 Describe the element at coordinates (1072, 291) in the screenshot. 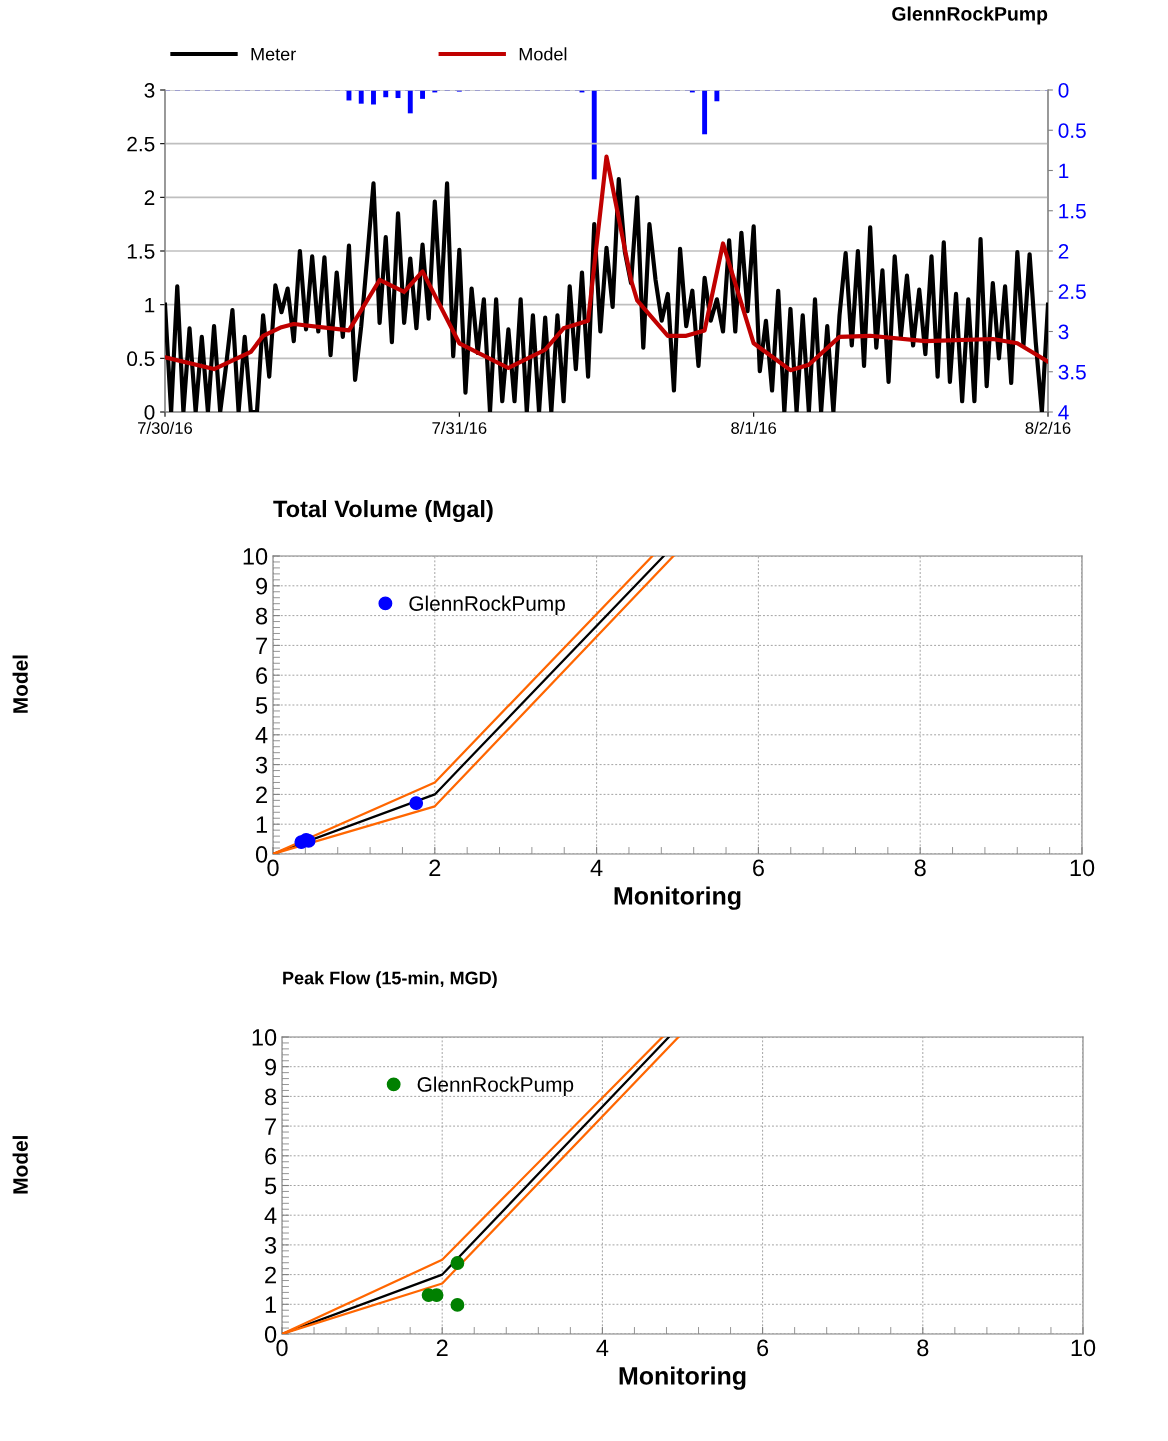

I see `y2-tick-label: 2.5` at that location.